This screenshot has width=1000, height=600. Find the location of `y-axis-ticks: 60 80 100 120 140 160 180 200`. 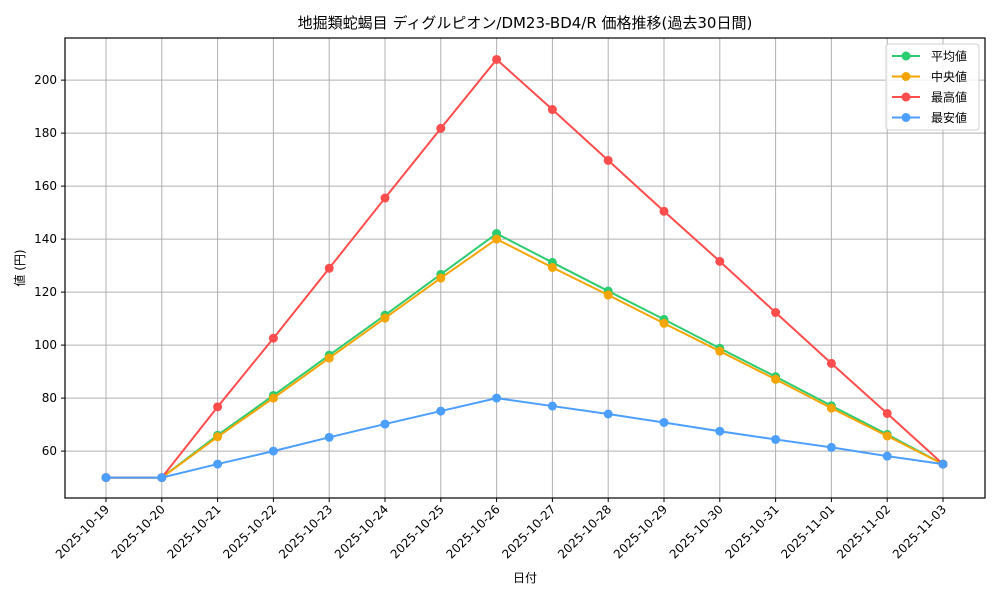

y-axis-ticks: 60 80 100 120 140 160 180 200 is located at coordinates (49, 265).